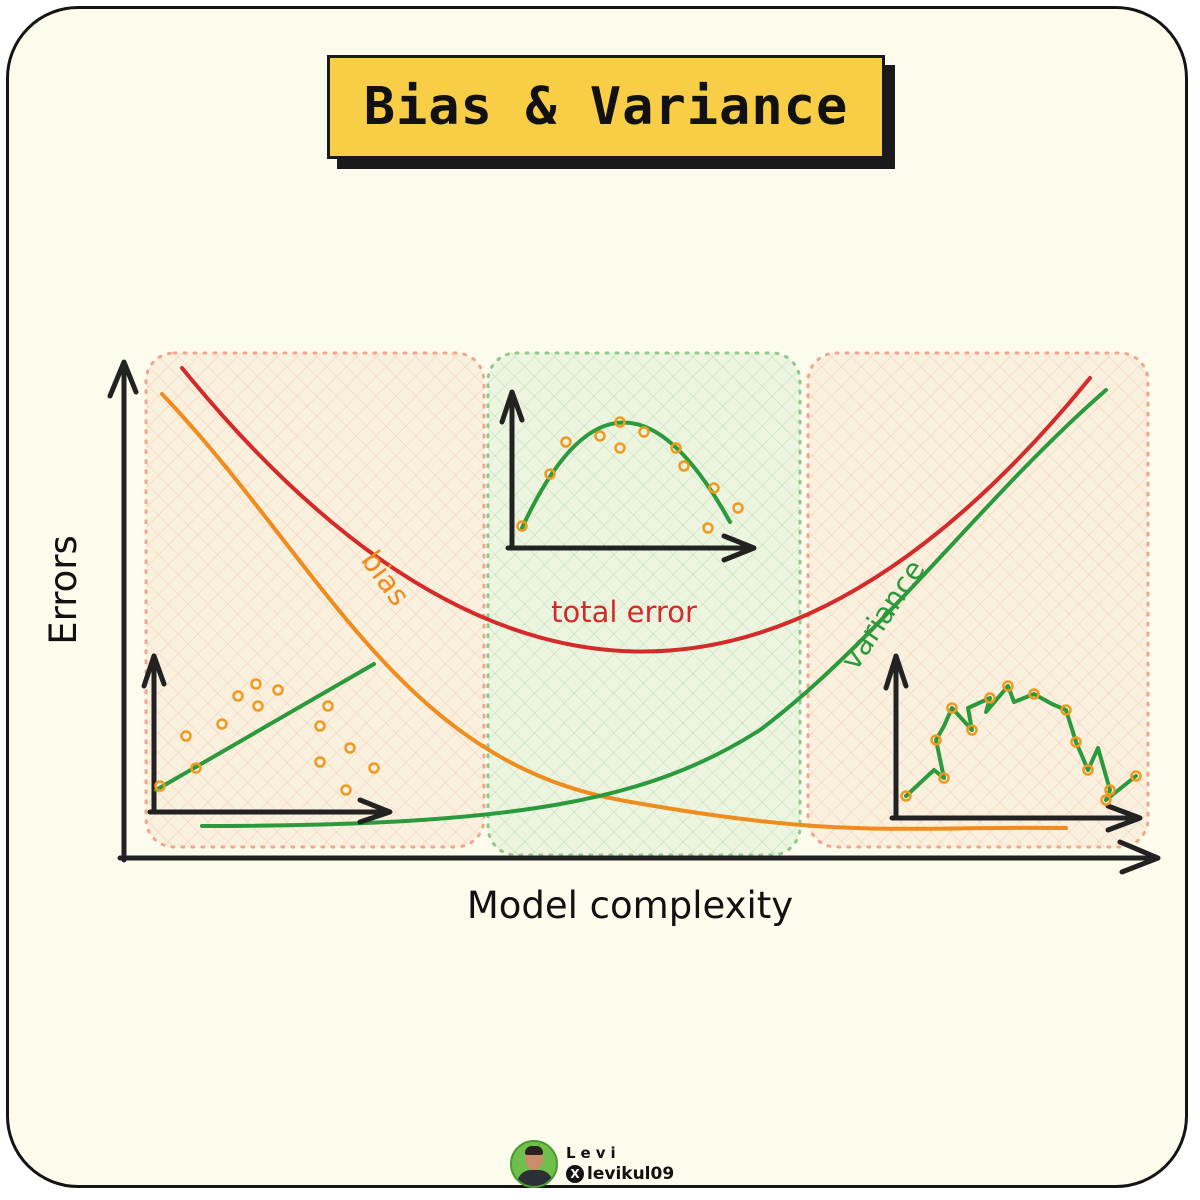 Image resolution: width=1200 pixels, height=1200 pixels. I want to click on author-credit: Levi X levikul09, so click(592, 1164).